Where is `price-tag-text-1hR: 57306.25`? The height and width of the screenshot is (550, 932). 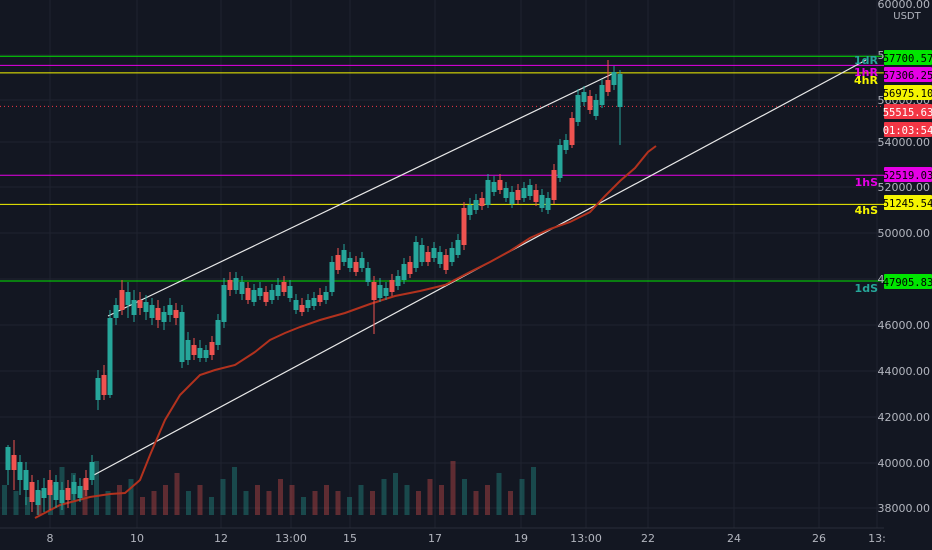
price-tag-text-1hR: 57306.25 is located at coordinates (907, 76).